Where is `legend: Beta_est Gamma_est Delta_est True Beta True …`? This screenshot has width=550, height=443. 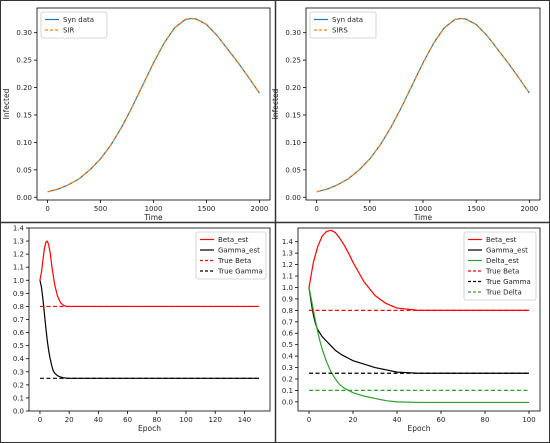
legend: Beta_est Gamma_est Delta_est True Beta True … is located at coordinates (500, 266).